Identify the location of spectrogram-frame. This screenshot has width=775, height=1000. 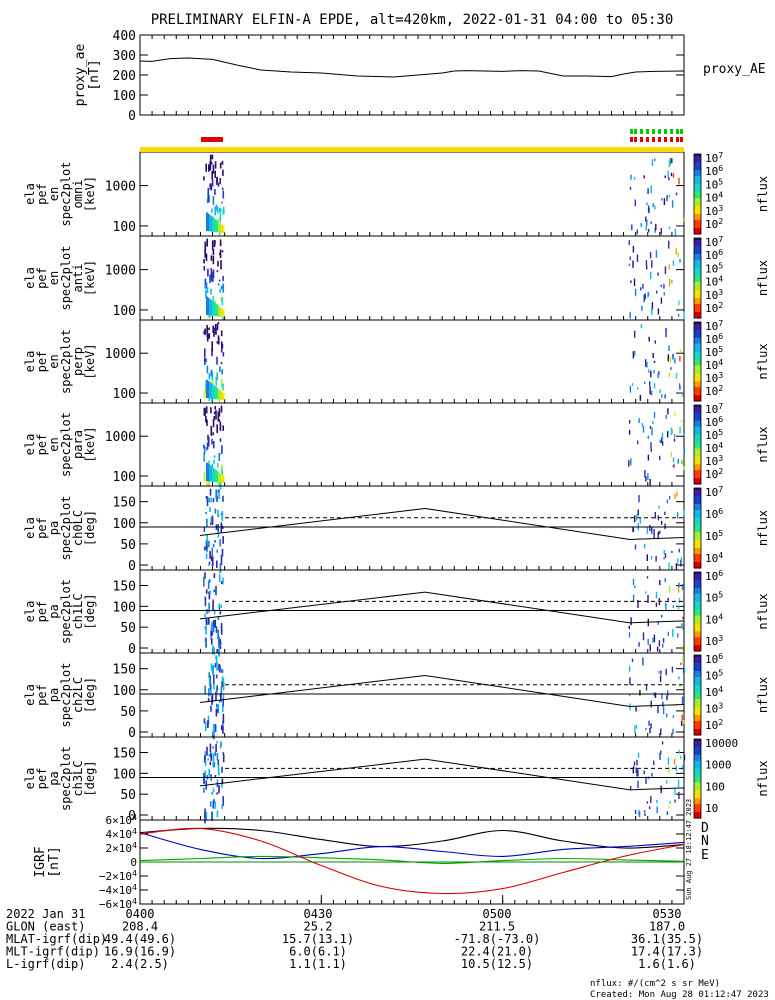
(412, 194).